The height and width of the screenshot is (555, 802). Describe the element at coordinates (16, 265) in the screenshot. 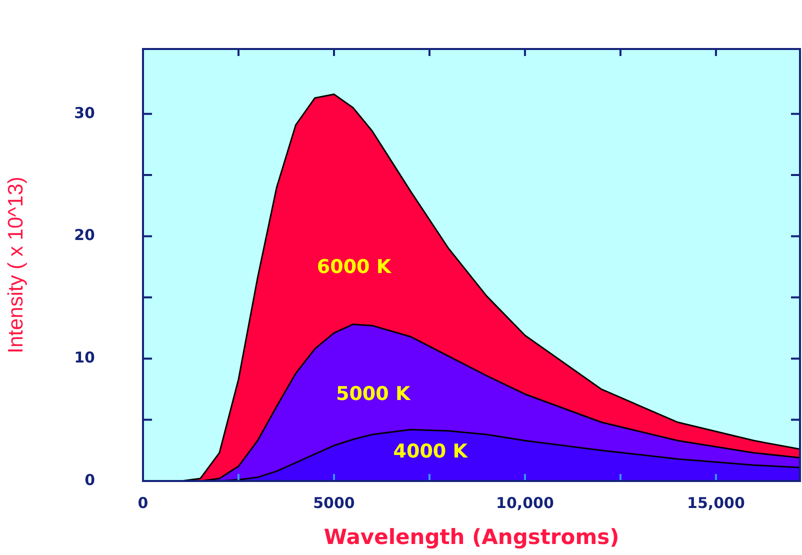

I see `y-axis-title: Intensity ( x 10^13)` at that location.